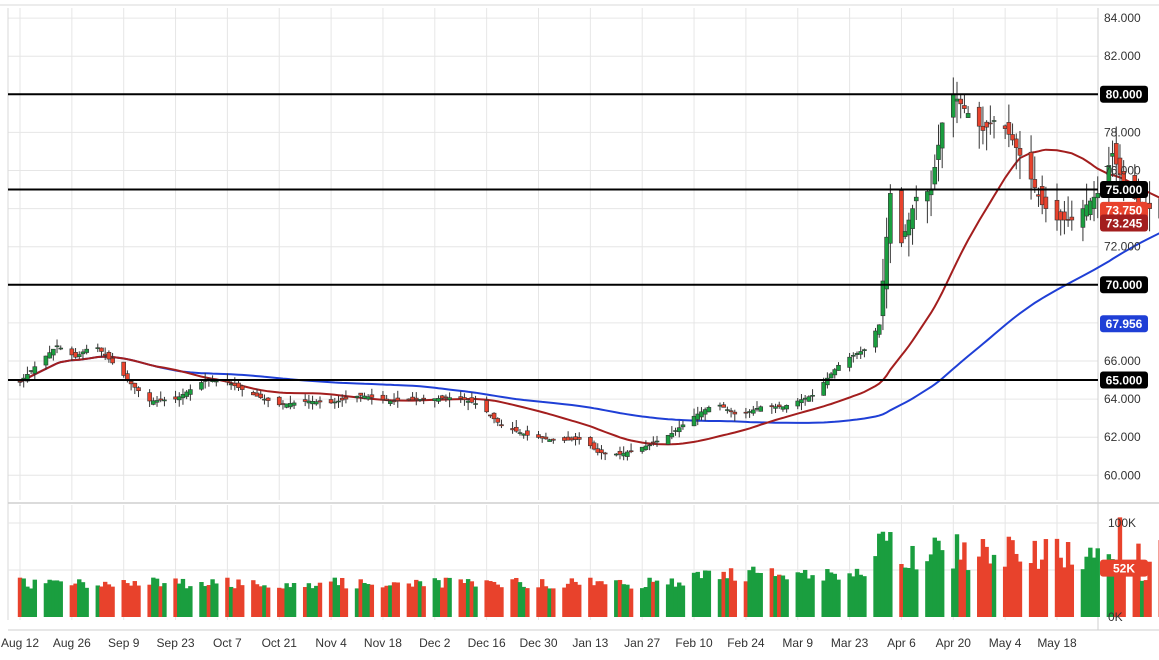 The height and width of the screenshot is (660, 1159). I want to click on price-tick-label: 82.000, so click(1122, 56).